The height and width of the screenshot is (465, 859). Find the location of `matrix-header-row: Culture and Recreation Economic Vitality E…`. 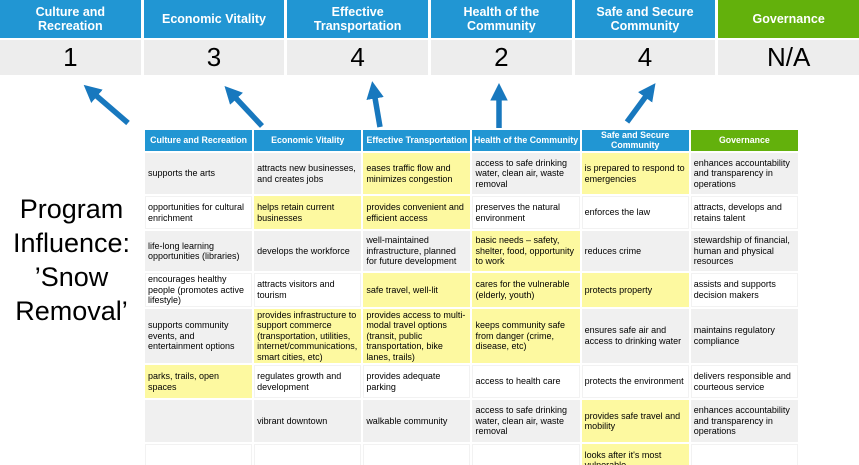

matrix-header-row: Culture and Recreation Economic Vitality E… is located at coordinates (471, 140).